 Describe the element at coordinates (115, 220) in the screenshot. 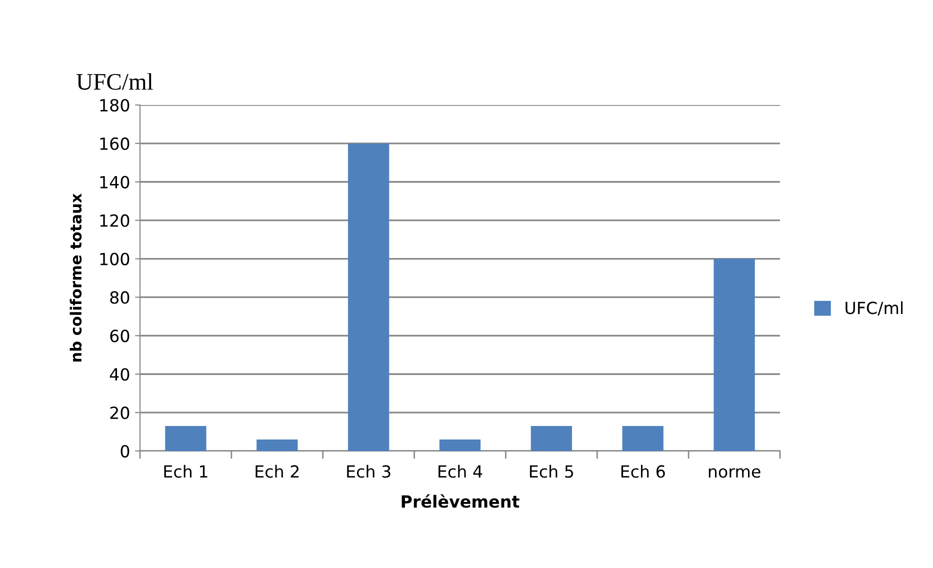

I see `y-tick-label: 120` at that location.